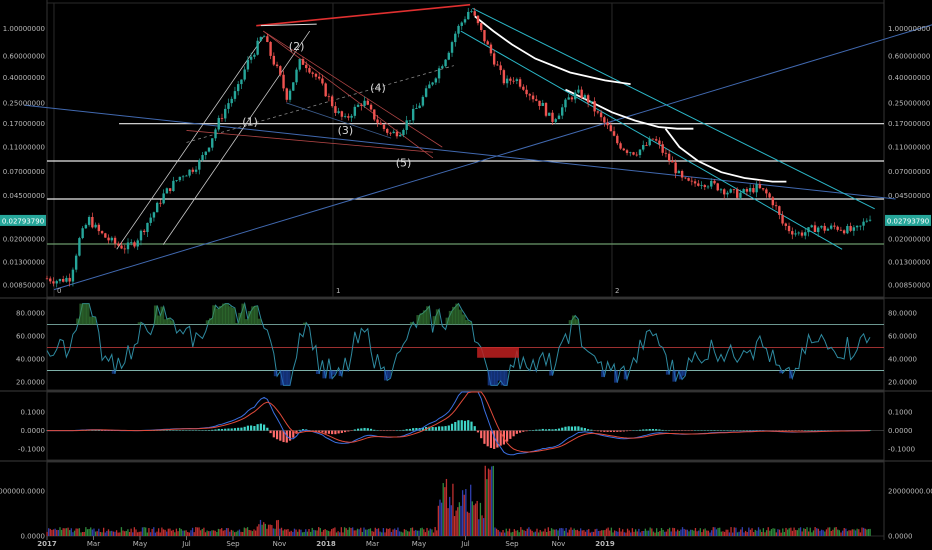  What do you see at coordinates (30, 336) in the screenshot?
I see `indicator-tick-label-left: 60.0000` at bounding box center [30, 336].